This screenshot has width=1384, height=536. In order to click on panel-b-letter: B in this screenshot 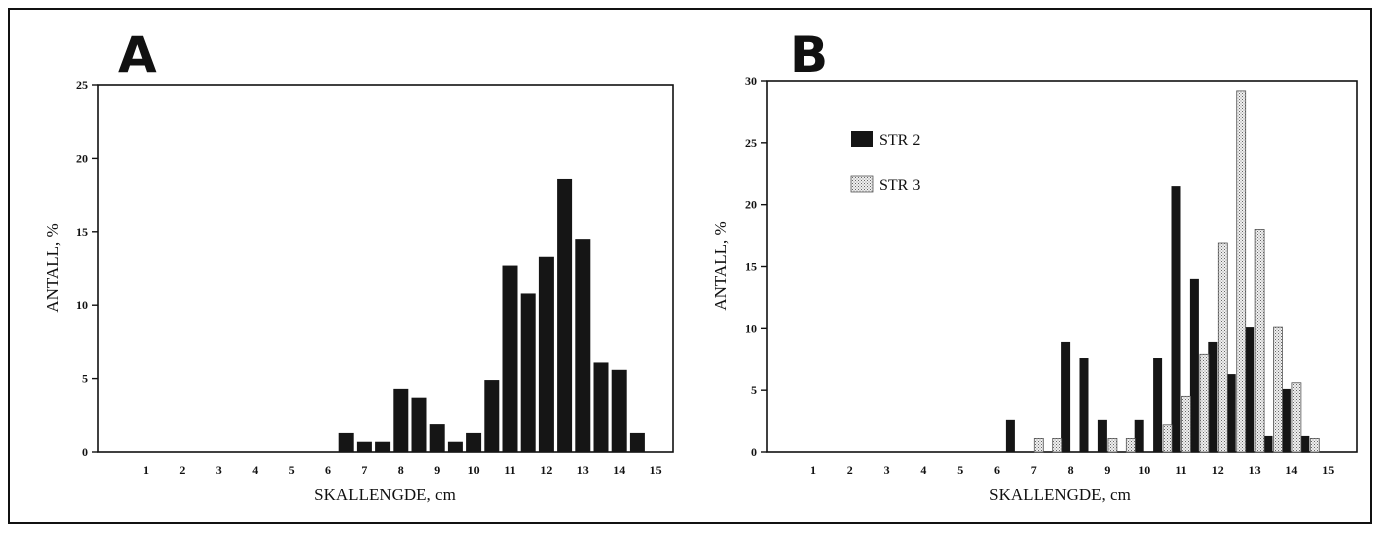, I will do `click(809, 55)`.